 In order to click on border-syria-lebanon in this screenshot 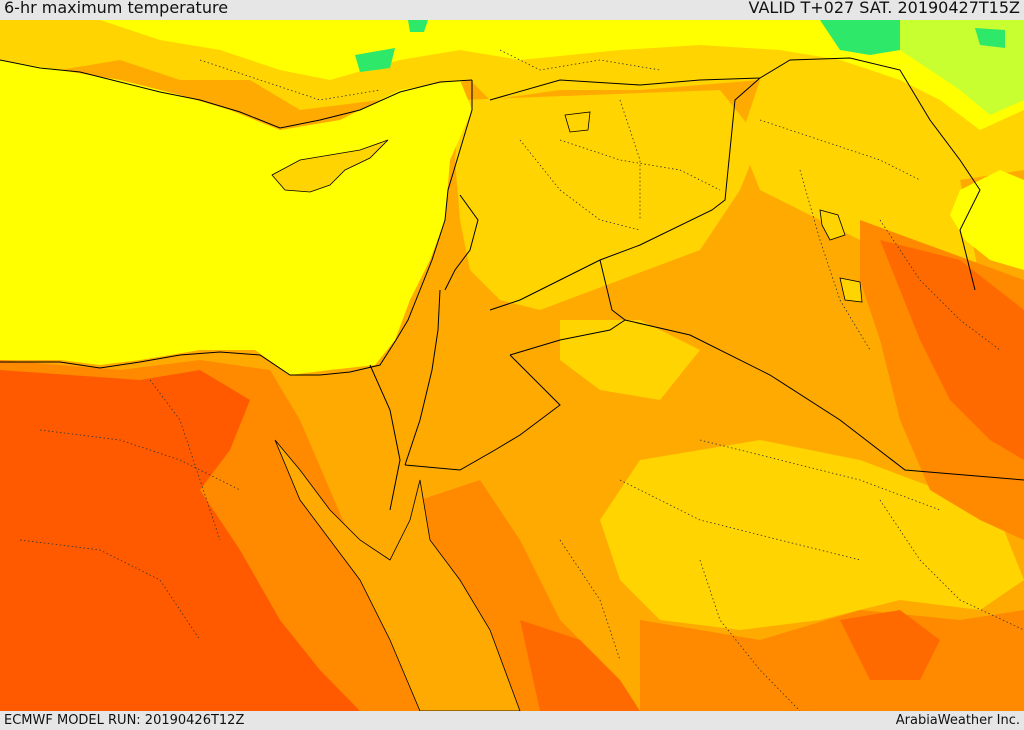, I will do `click(461, 242)`.